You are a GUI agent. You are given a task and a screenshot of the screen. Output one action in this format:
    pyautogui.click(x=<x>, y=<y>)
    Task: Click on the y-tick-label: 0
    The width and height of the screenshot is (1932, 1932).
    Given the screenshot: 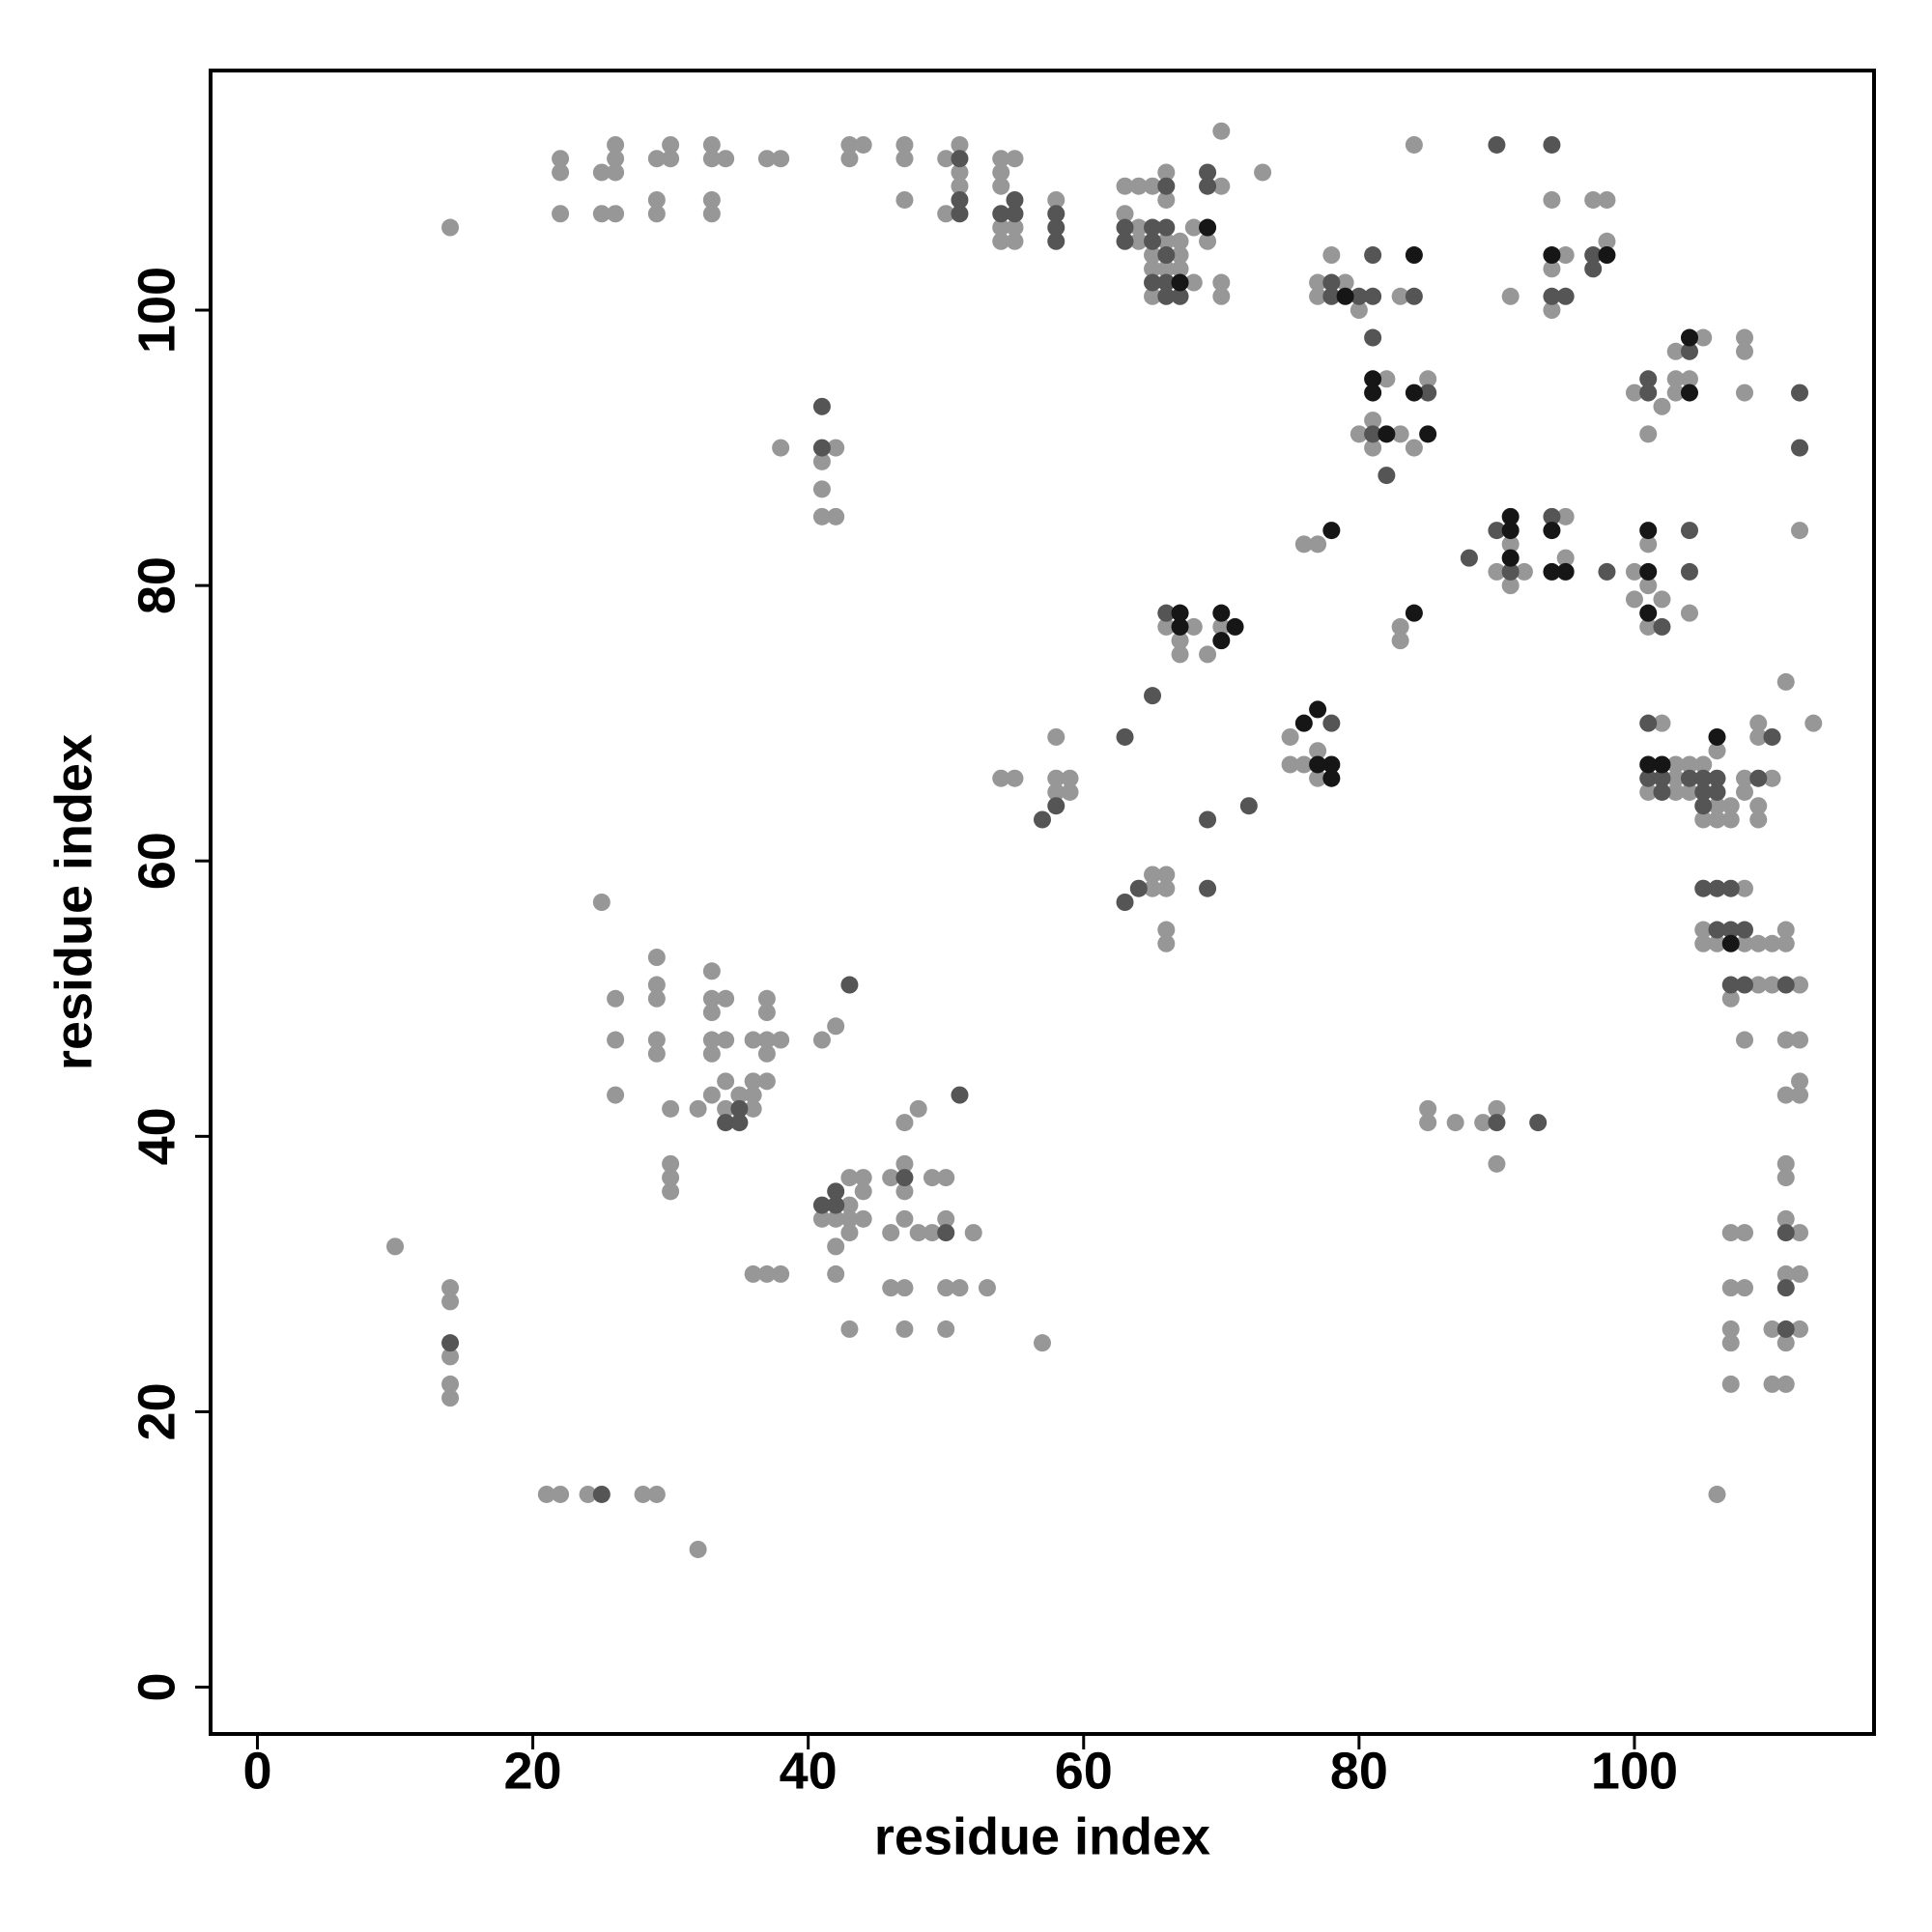 What is the action you would take?
    pyautogui.click(x=156, y=1687)
    